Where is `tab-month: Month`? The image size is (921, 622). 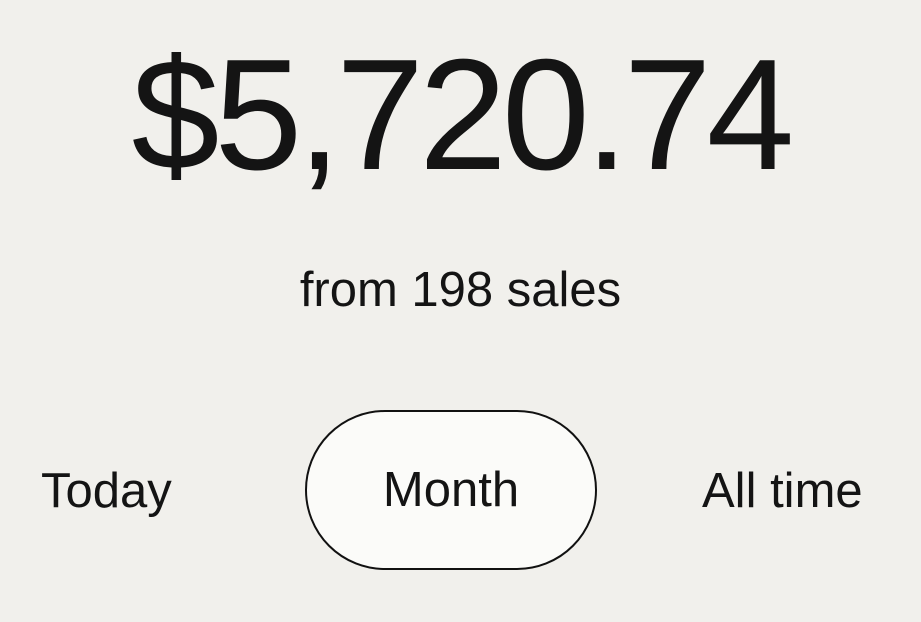 tab-month: Month is located at coordinates (451, 490).